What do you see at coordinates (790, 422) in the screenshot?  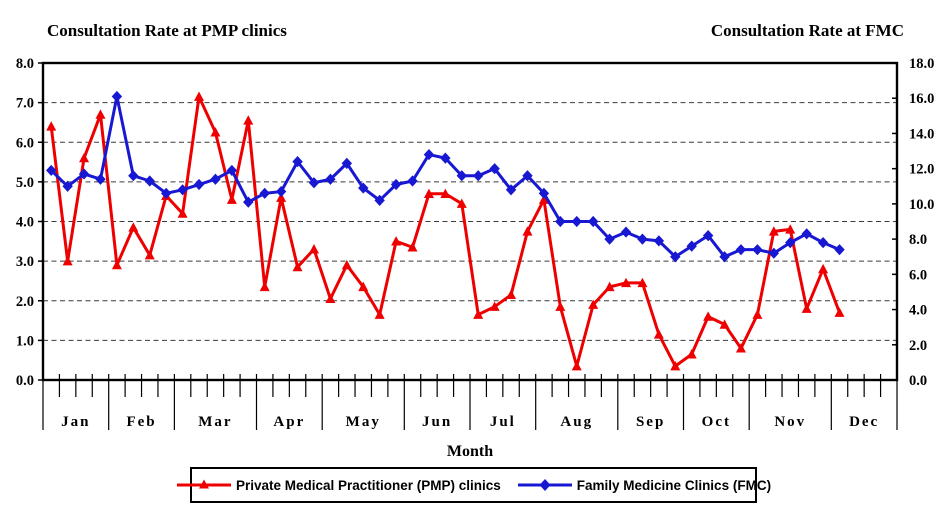 I see `month-label: Nov` at bounding box center [790, 422].